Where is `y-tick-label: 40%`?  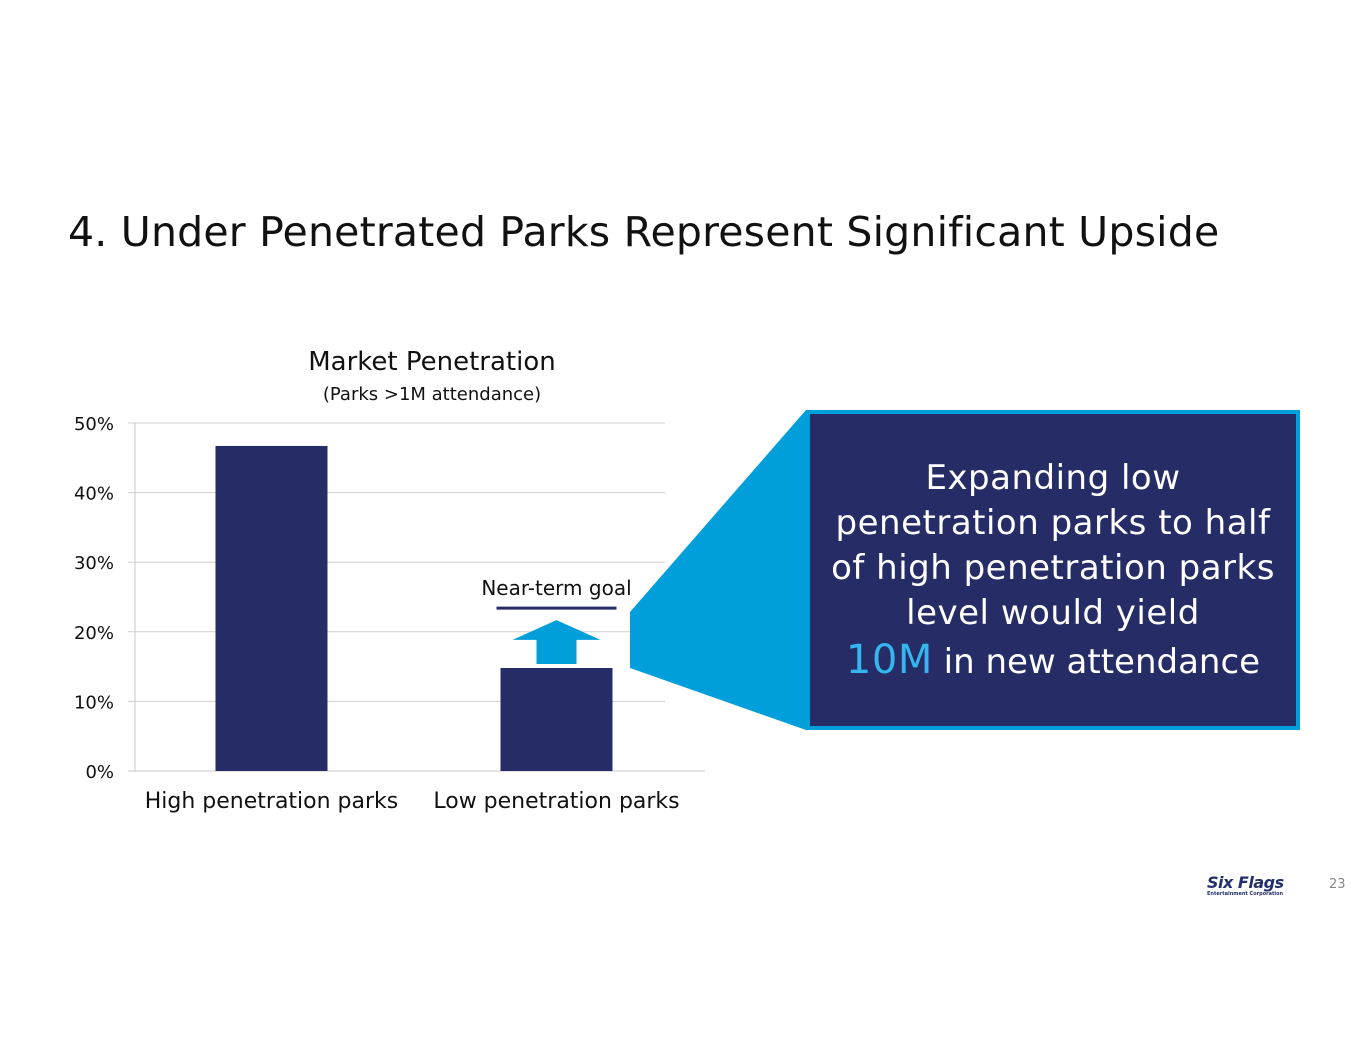
y-tick-label: 40% is located at coordinates (94, 494).